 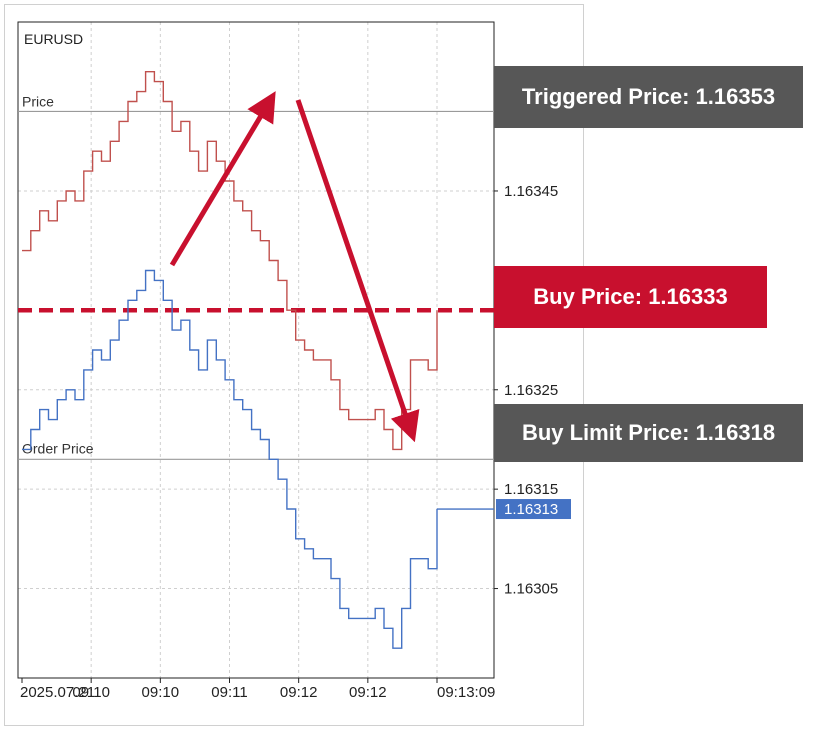 What do you see at coordinates (630, 297) in the screenshot?
I see `buy-price-callout: Buy Price: 1.16333` at bounding box center [630, 297].